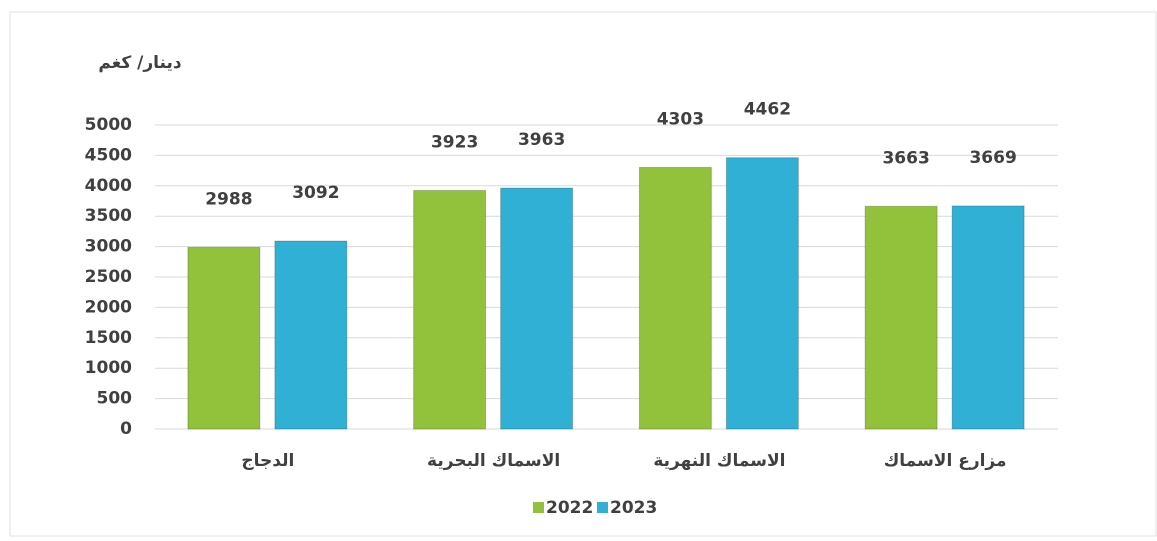 The image size is (1157, 541). I want to click on y-tick-label: 4000, so click(108, 186).